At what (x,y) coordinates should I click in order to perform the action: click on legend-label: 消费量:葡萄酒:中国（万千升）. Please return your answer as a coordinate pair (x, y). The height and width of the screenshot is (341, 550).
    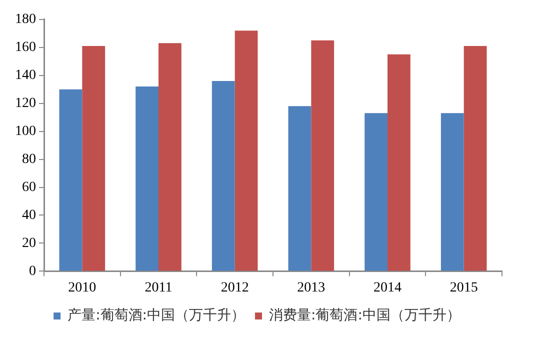
    Looking at the image, I should click on (364, 316).